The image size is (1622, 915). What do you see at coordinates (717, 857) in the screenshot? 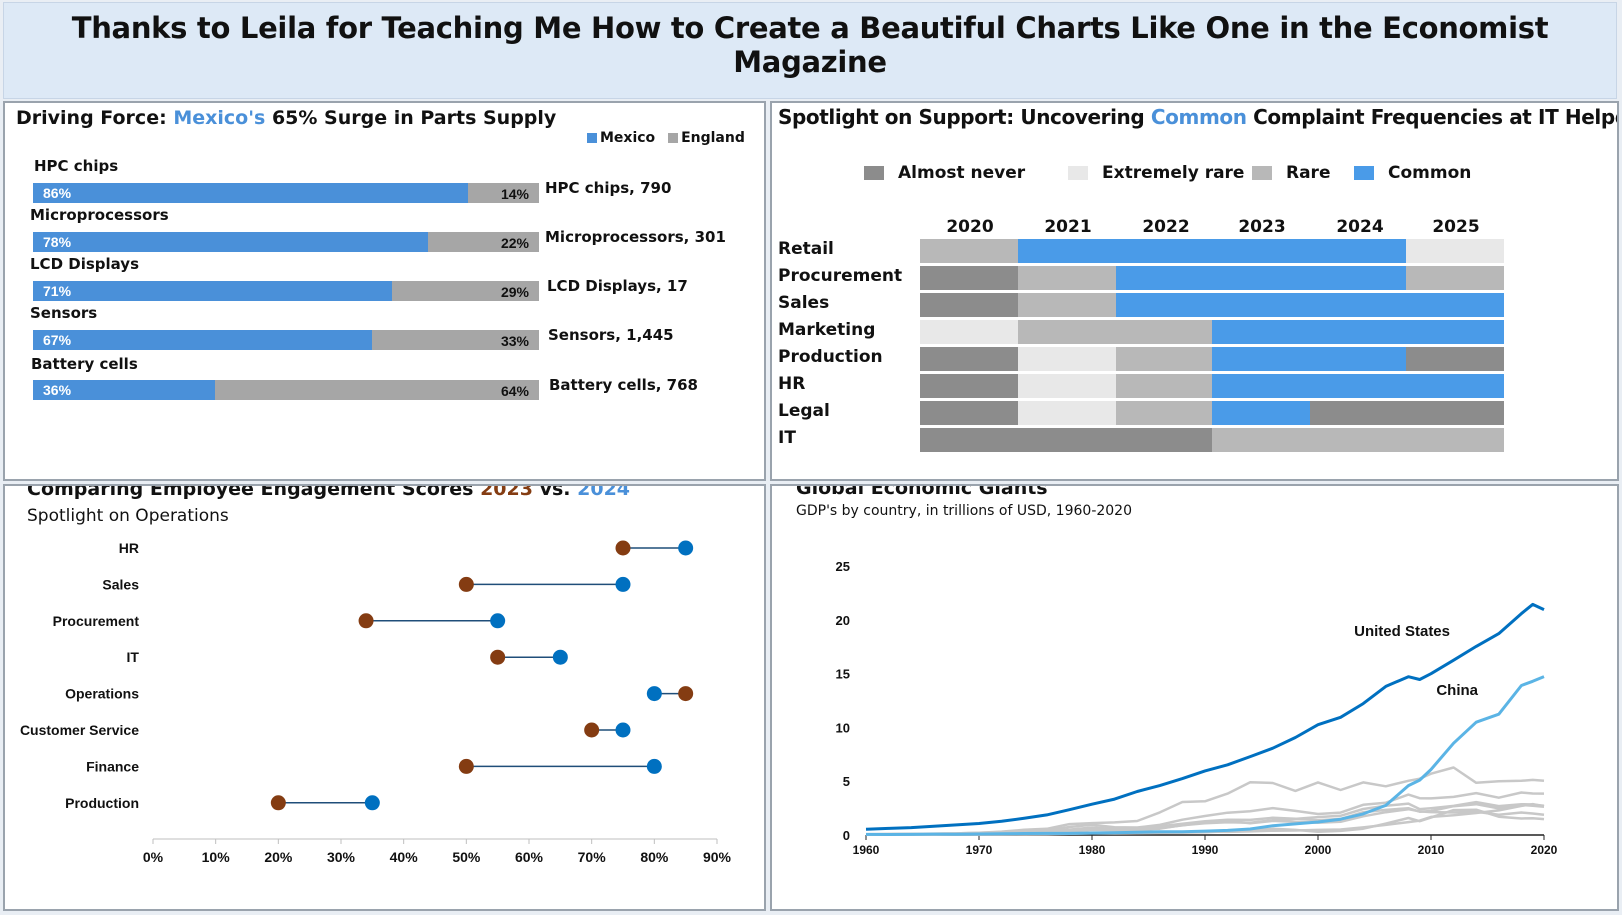
I see `x-tick-label: 90%` at bounding box center [717, 857].